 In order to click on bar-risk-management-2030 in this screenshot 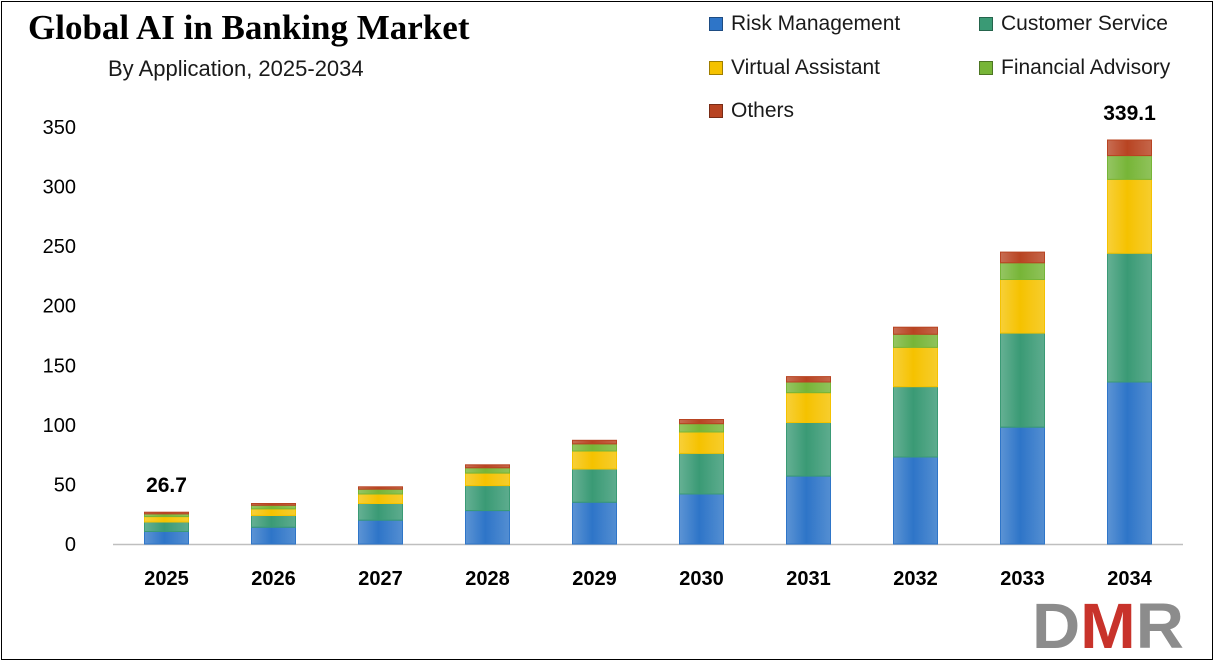, I will do `click(701, 519)`.